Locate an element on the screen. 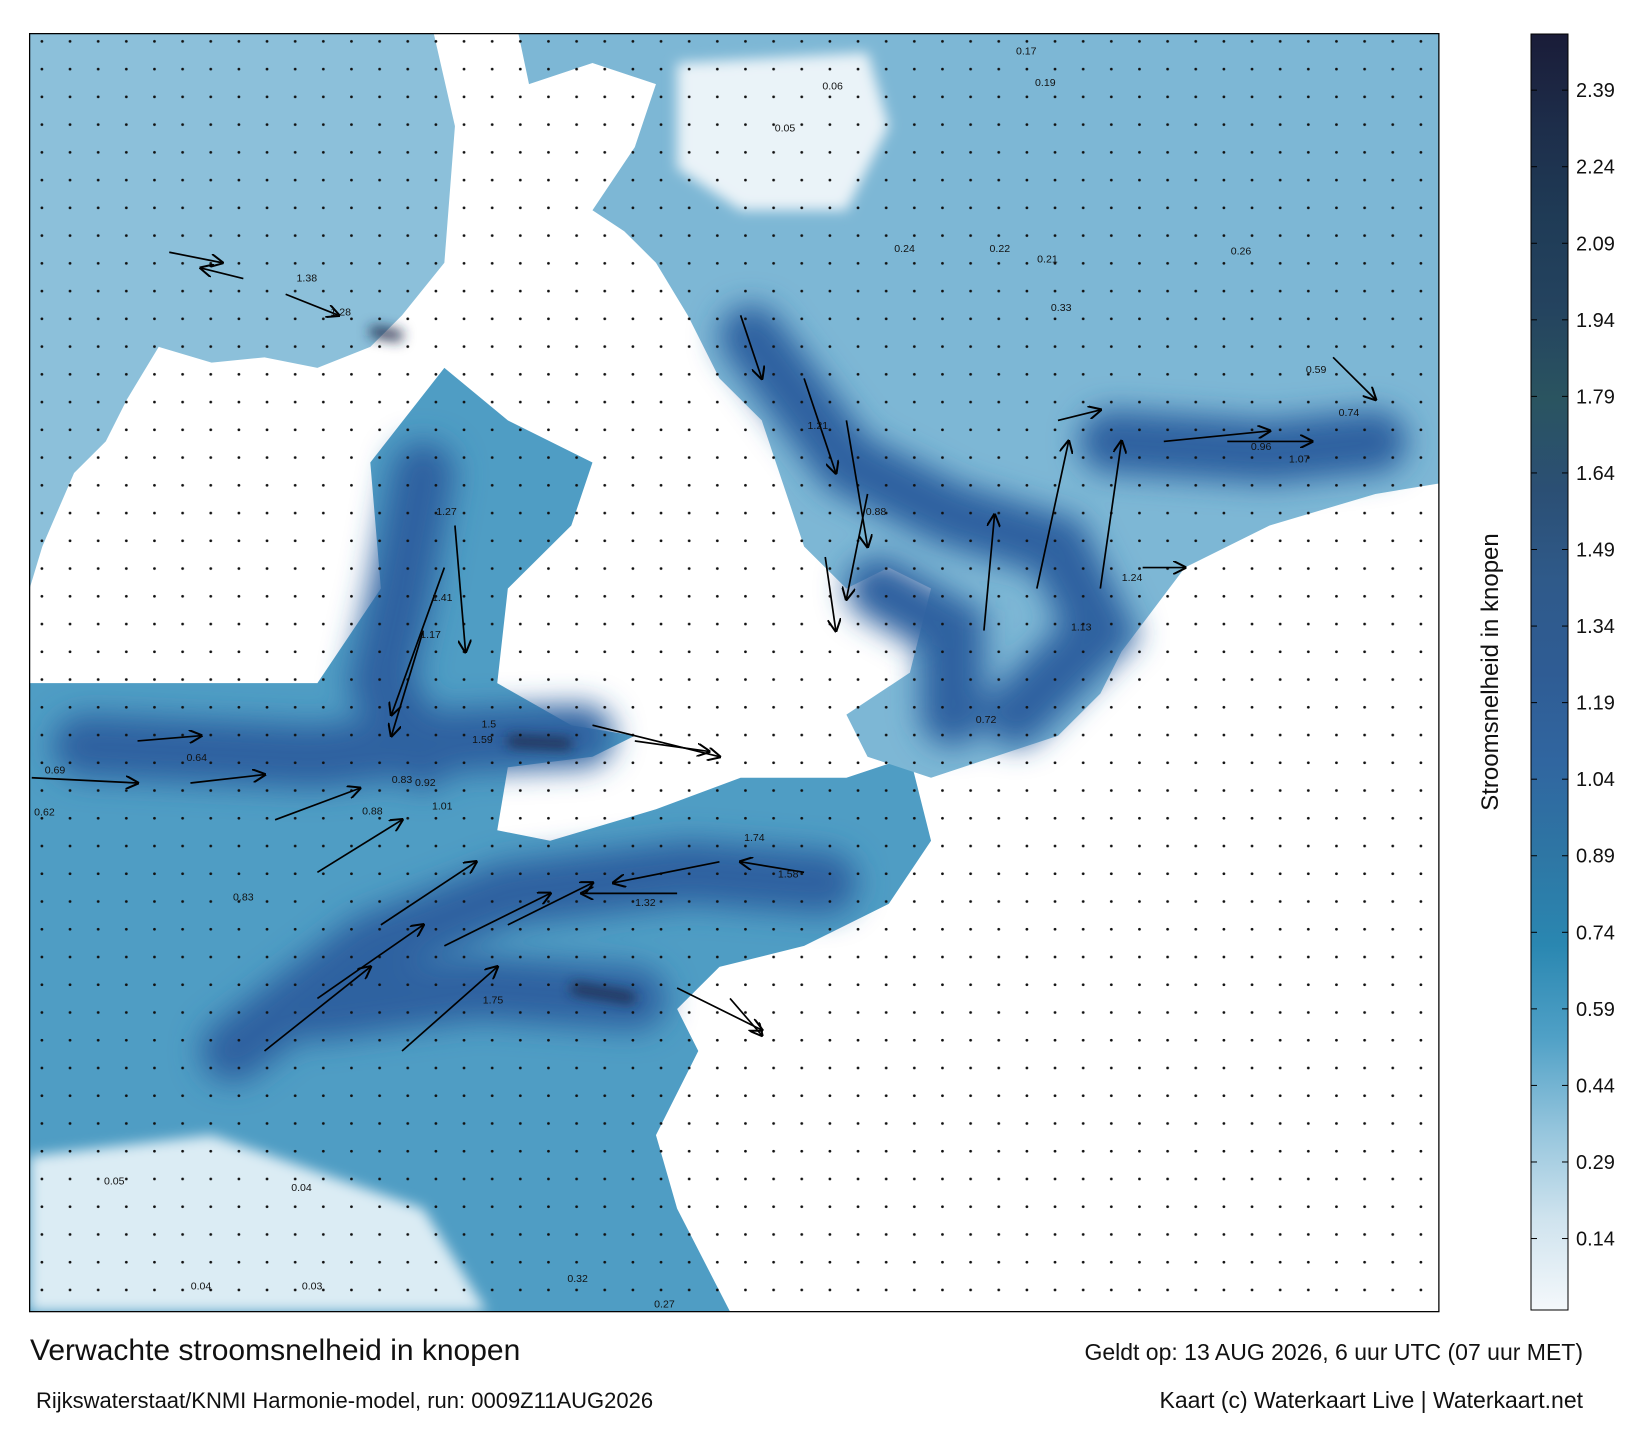 The image size is (1650, 1450). colorbar-tick-label: 1.04 is located at coordinates (1595, 780).